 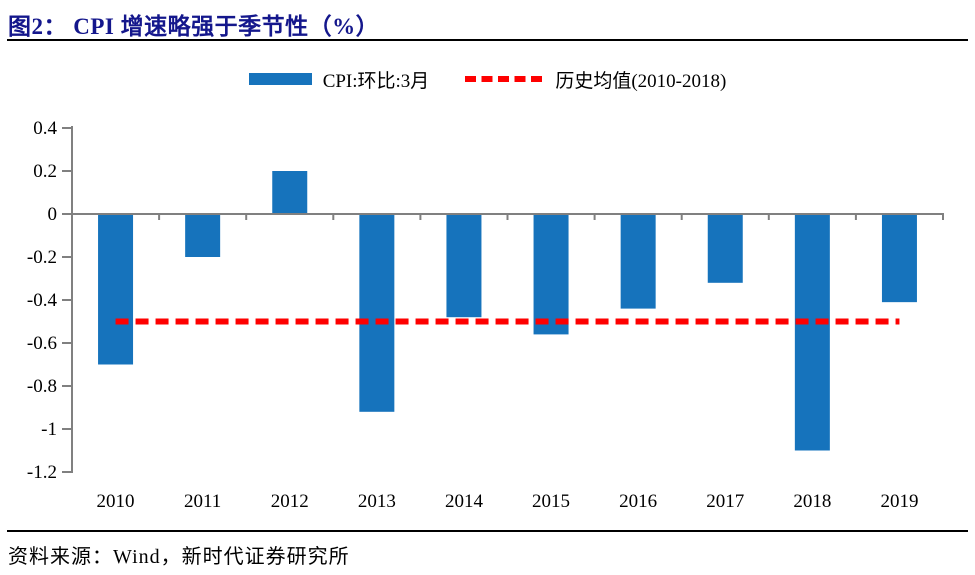 I want to click on y-tick-label: 0.4, so click(x=45, y=128).